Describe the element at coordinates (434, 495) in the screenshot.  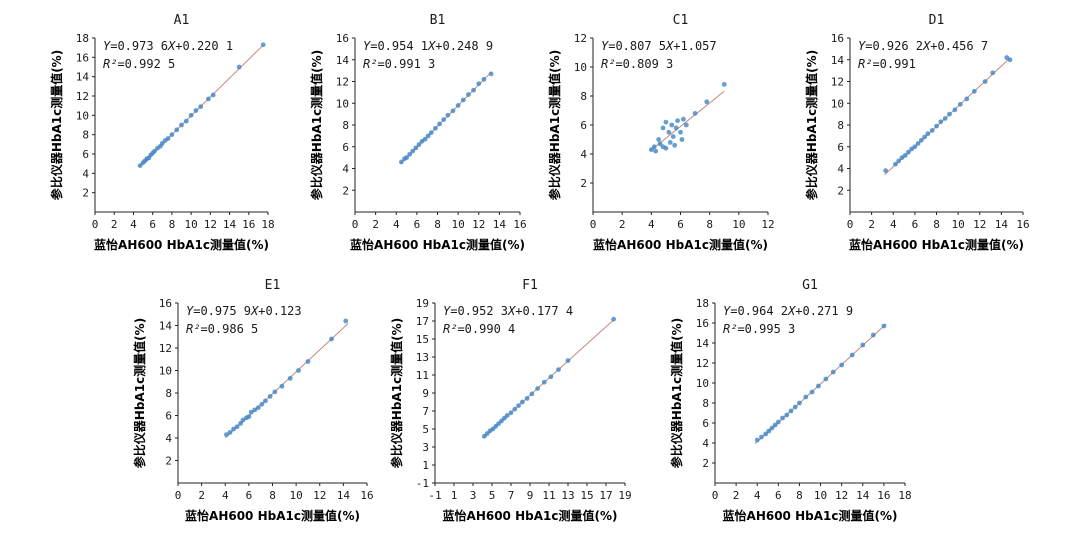
I see `x-tick-label: -1` at that location.